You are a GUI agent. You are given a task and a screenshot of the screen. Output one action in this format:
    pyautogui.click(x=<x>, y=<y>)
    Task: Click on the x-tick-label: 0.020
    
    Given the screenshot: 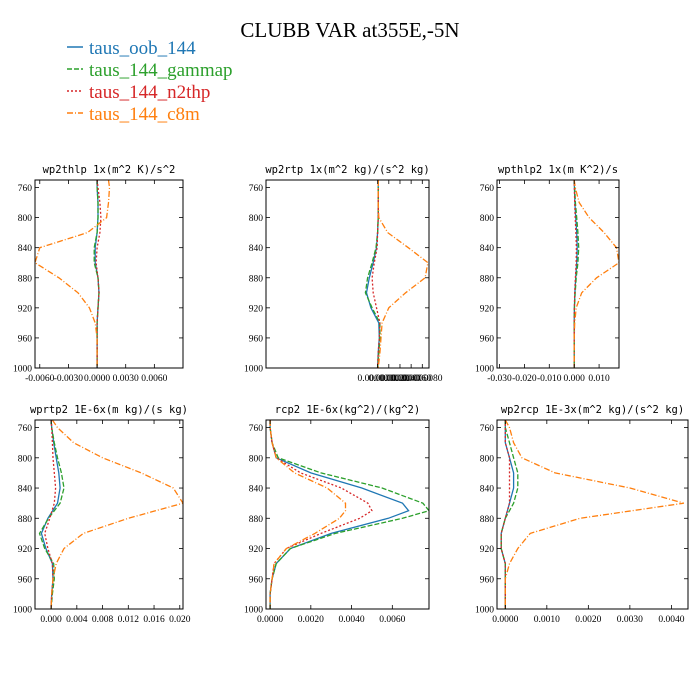 What is the action you would take?
    pyautogui.click(x=180, y=620)
    